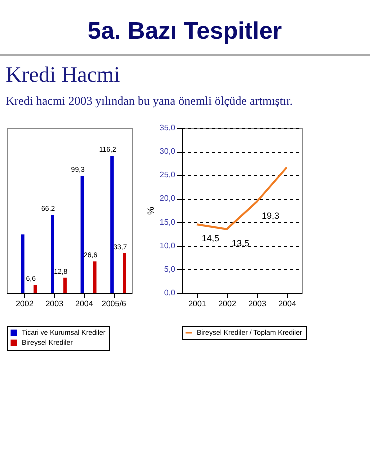 The width and height of the screenshot is (370, 450). What do you see at coordinates (168, 175) in the screenshot?
I see `y-tick-label: 25,0` at bounding box center [168, 175].